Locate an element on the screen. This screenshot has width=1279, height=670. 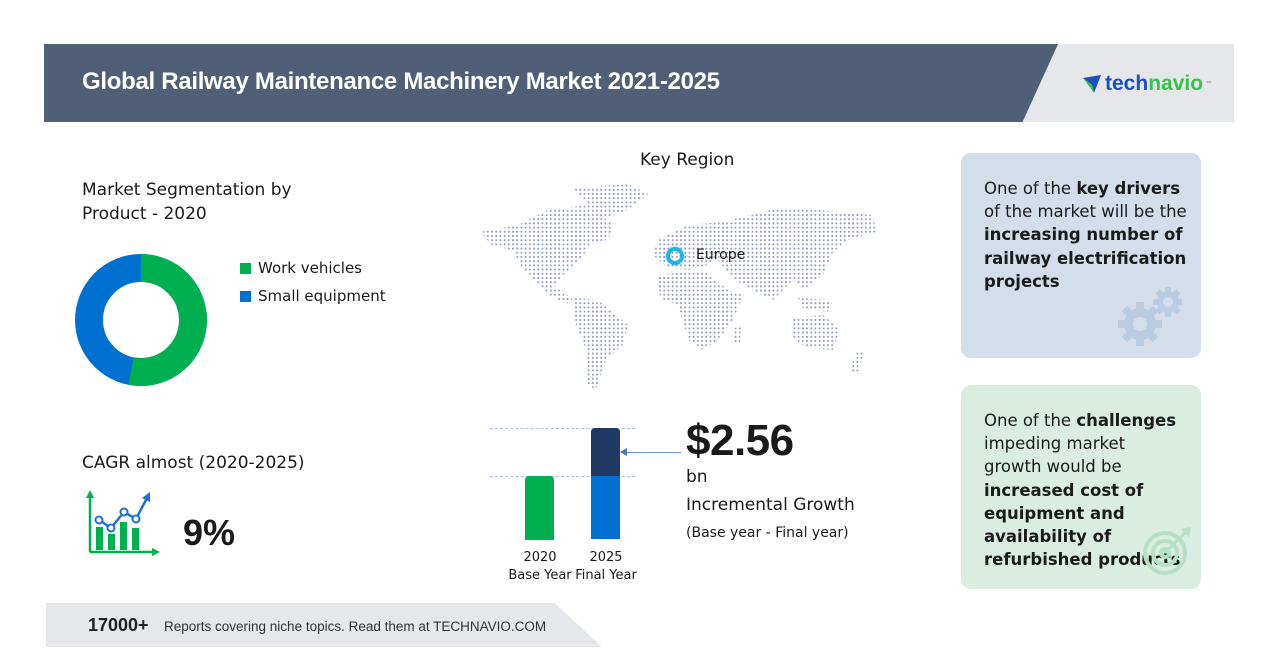
legend-label: Work vehicles is located at coordinates (310, 268).